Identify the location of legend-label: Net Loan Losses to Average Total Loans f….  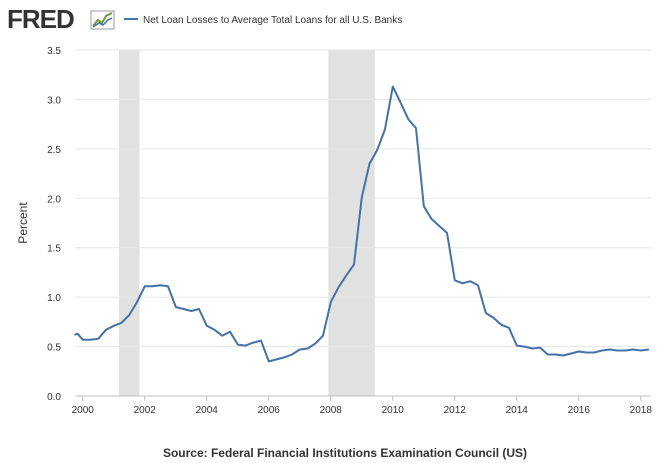
(272, 20).